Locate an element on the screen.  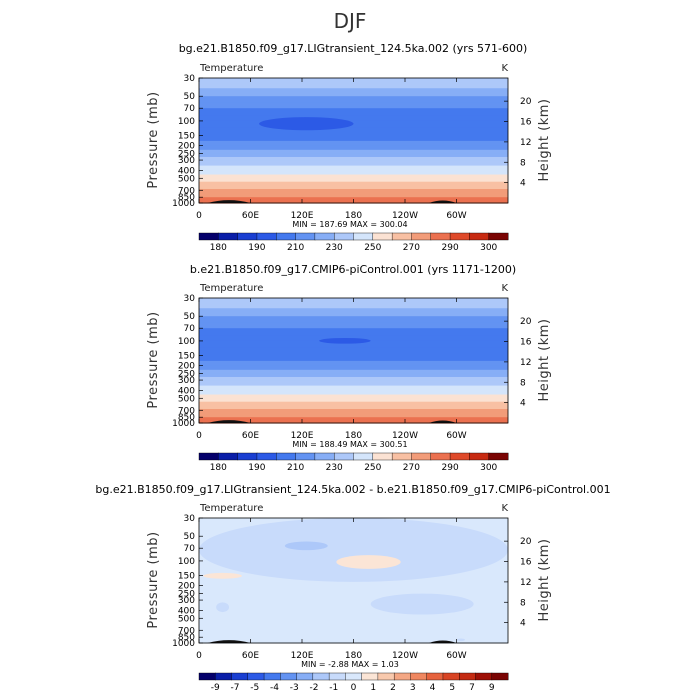
y-axis-label-right: Height (km) is located at coordinates (544, 140).